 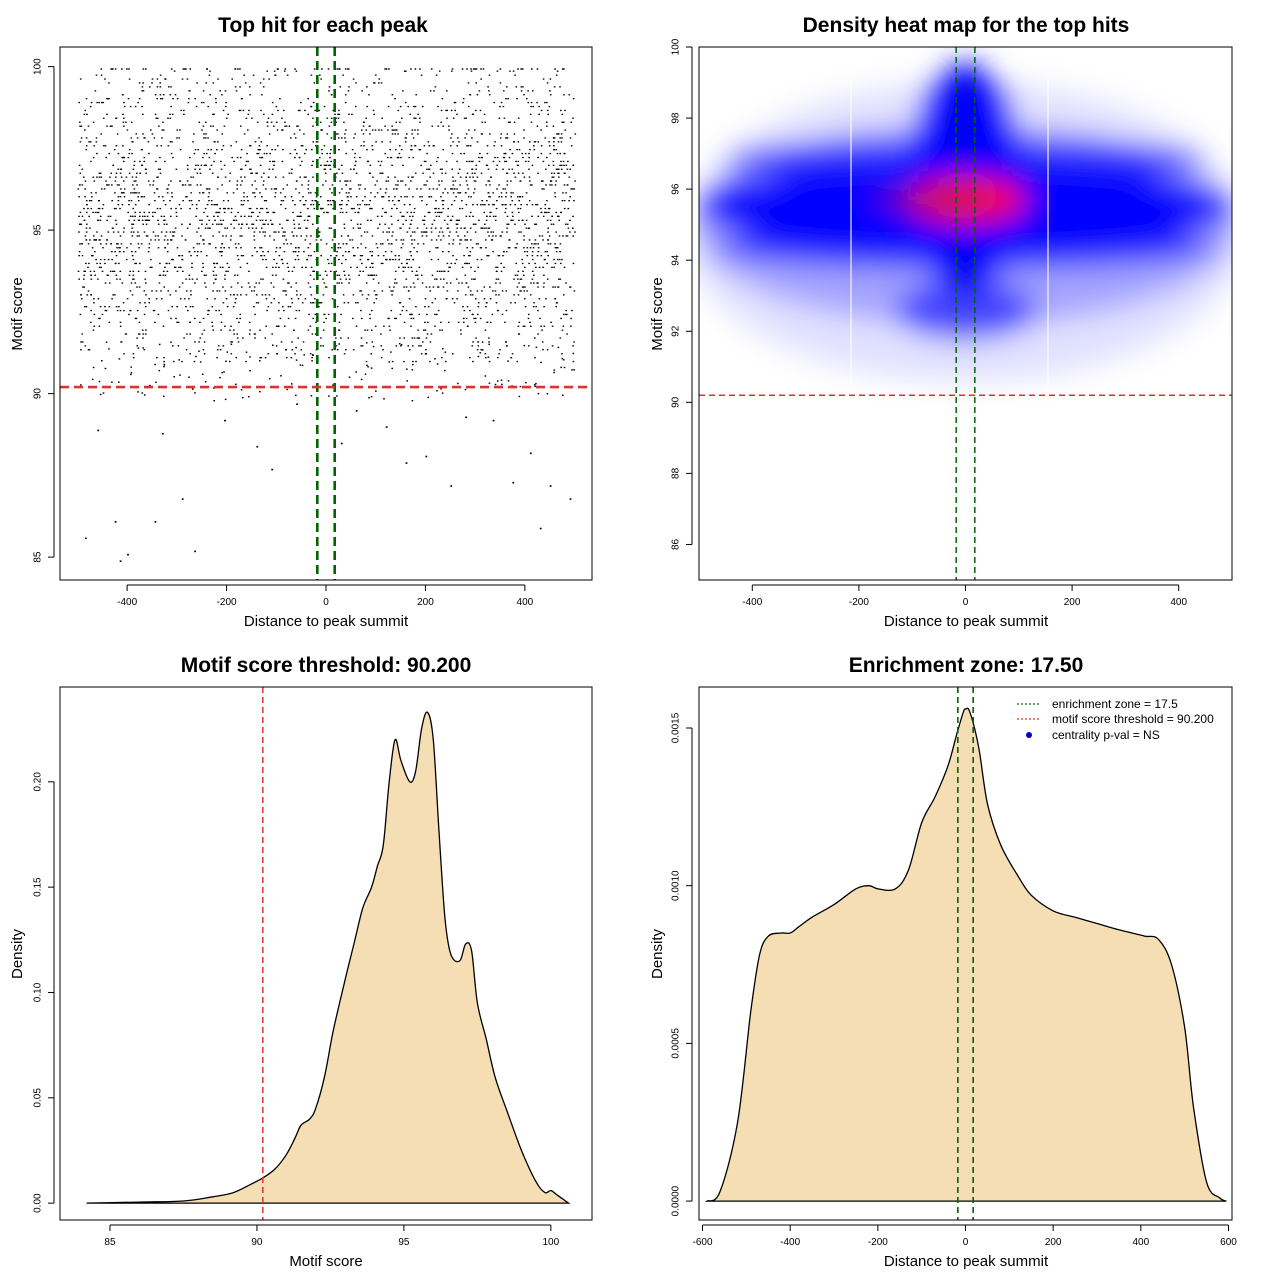 What do you see at coordinates (1115, 704) in the screenshot?
I see `legend-enrichment-zone-label: enrichment zone = 17.5` at bounding box center [1115, 704].